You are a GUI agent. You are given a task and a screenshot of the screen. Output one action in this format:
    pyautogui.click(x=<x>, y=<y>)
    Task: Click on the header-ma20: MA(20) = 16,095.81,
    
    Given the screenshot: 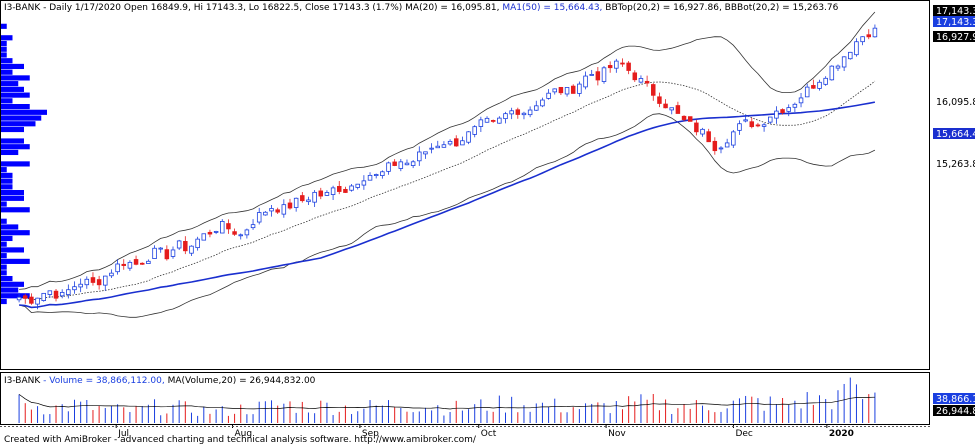 What is the action you would take?
    pyautogui.click(x=452, y=8)
    